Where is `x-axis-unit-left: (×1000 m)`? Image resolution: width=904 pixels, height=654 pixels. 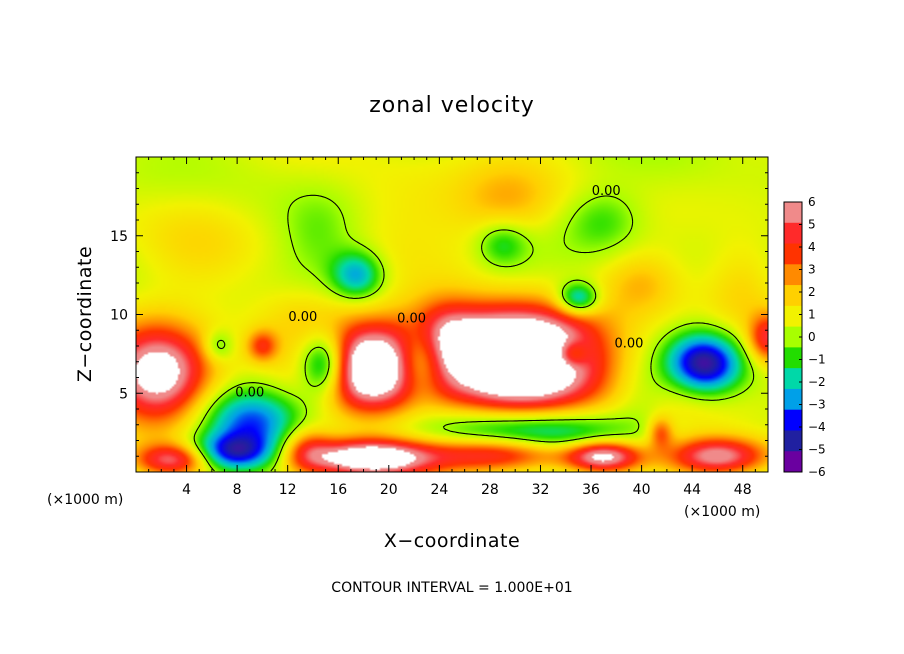
x-axis-unit-left: (×1000 m) is located at coordinates (85, 500).